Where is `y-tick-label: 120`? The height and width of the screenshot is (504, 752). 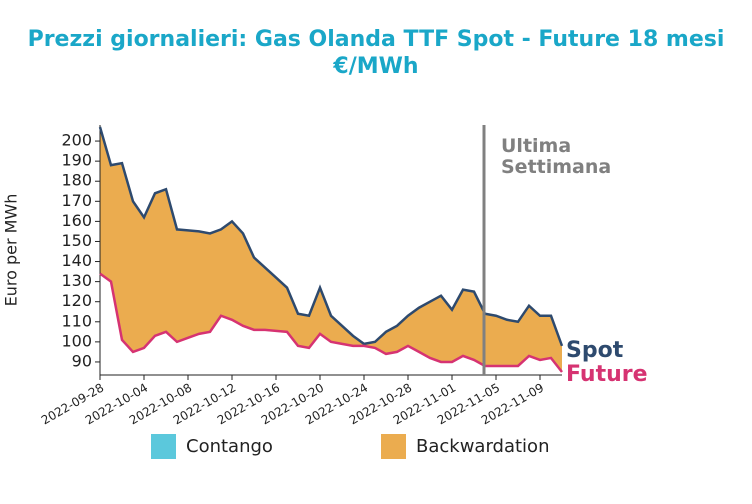 y-tick-label: 120 is located at coordinates (76, 300).